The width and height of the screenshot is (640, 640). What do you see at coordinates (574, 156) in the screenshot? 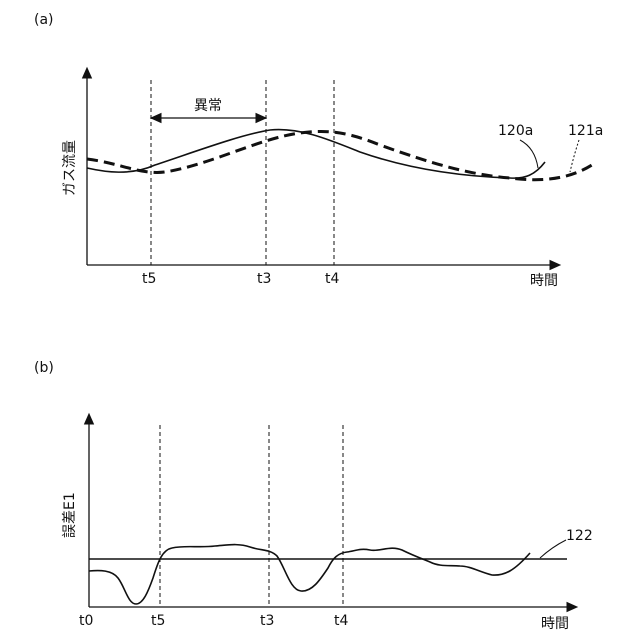
I see `leader-121a` at bounding box center [574, 156].